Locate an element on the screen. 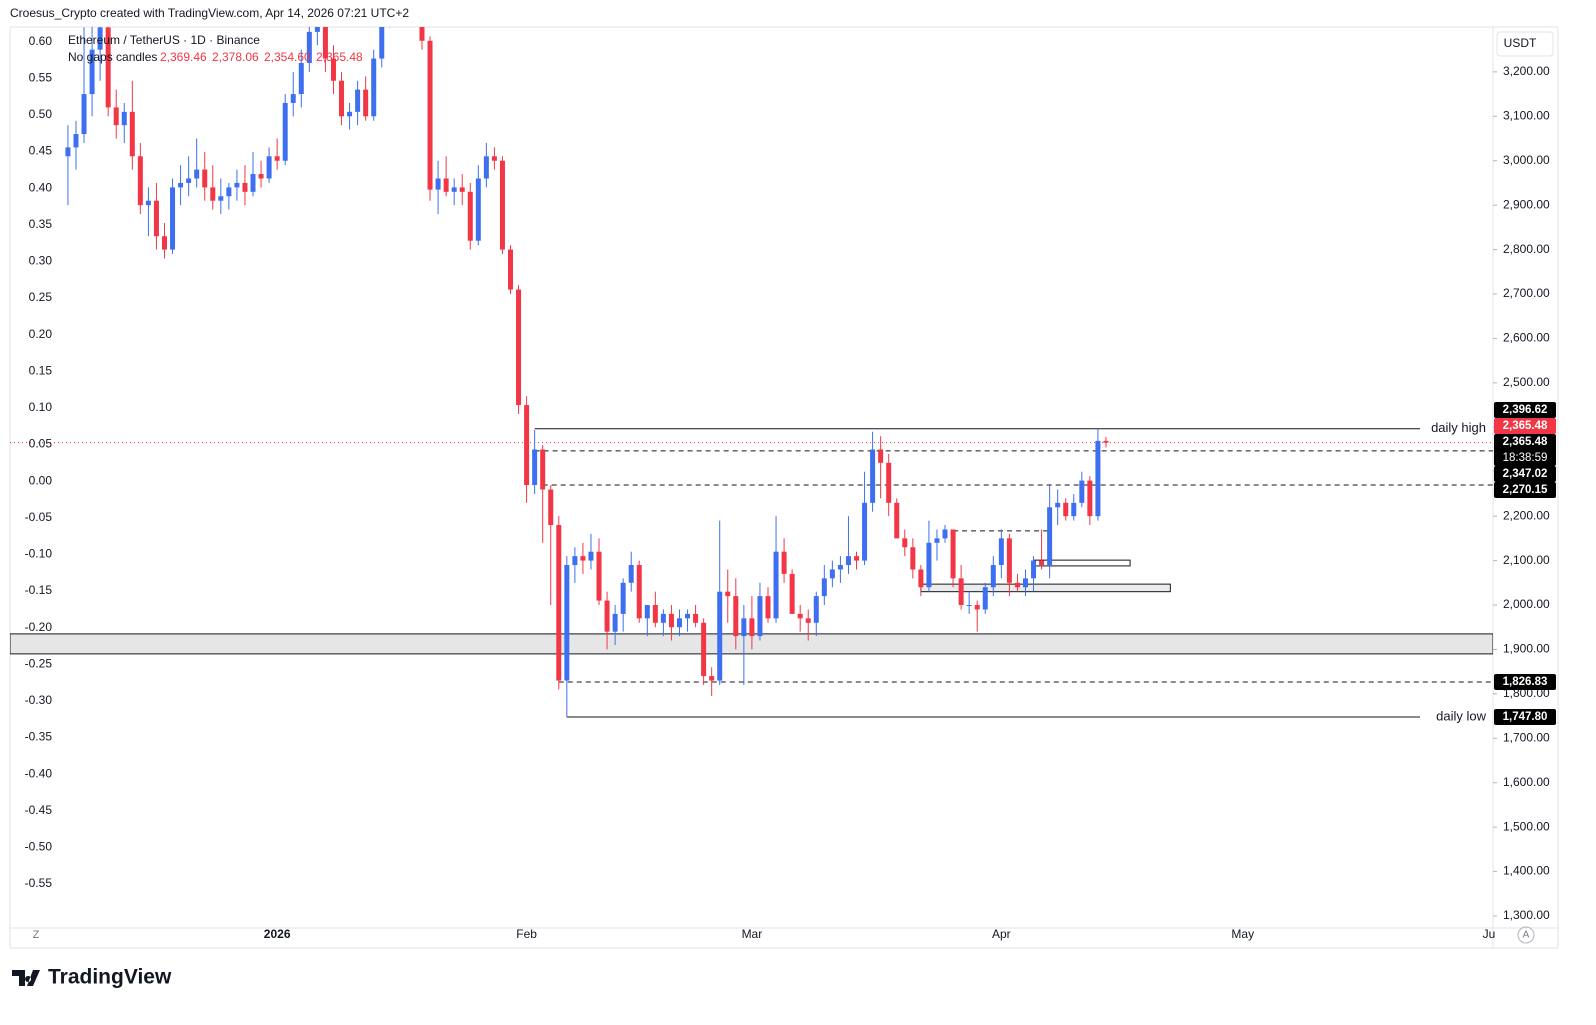  y2-tick-label: -0.20 is located at coordinates (39, 627).